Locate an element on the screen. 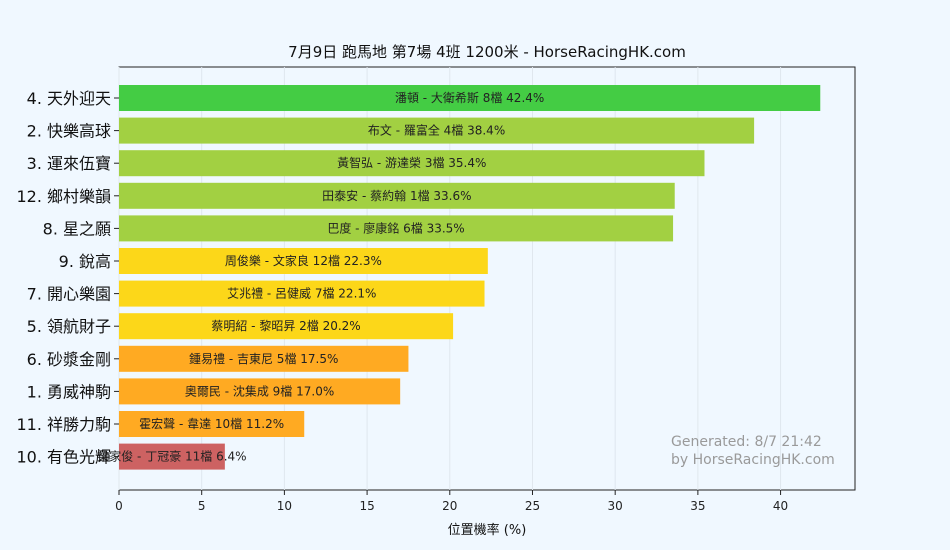 The height and width of the screenshot is (550, 950). bar-value-label: 黃智弘 - 游達榮 3檔 35.4% is located at coordinates (411, 162).